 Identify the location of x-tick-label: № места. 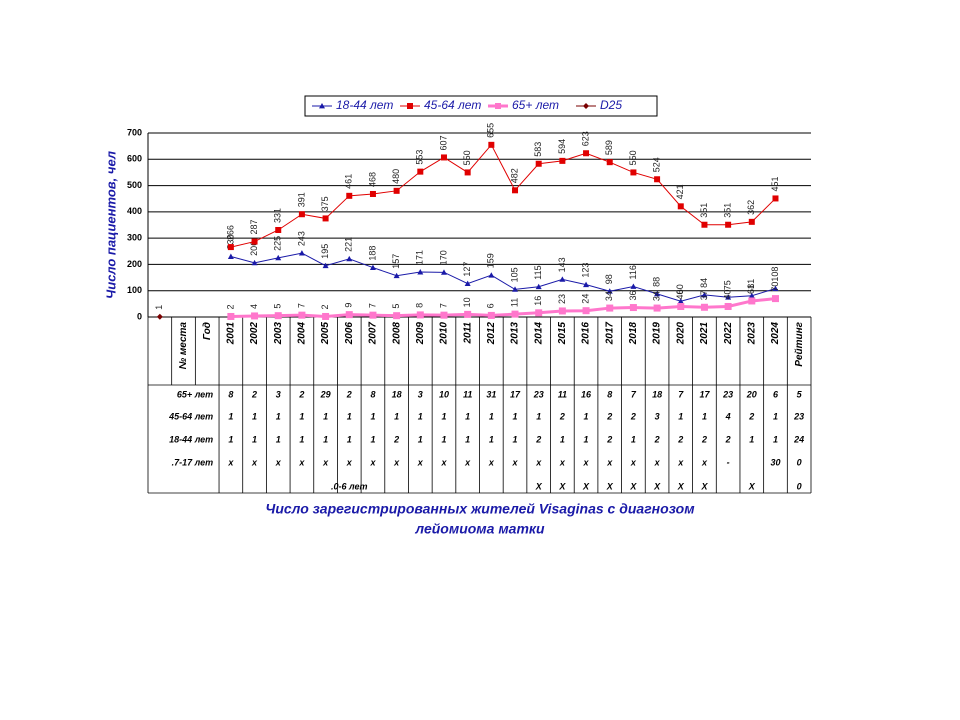
(183, 346).